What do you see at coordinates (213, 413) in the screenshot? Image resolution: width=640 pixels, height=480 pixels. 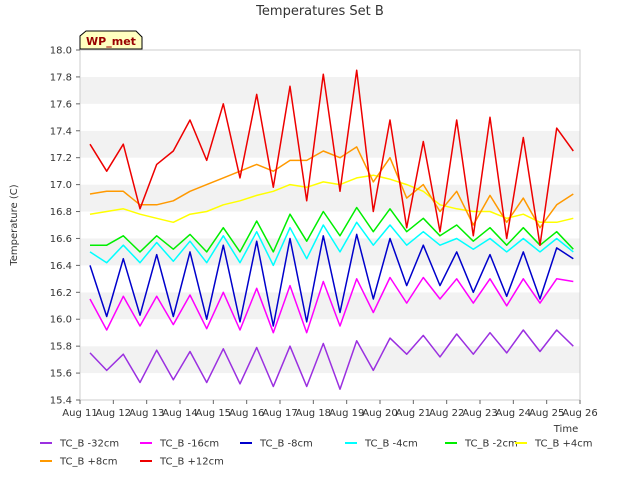 I see `x-tick-label: Aug 15` at bounding box center [213, 413].